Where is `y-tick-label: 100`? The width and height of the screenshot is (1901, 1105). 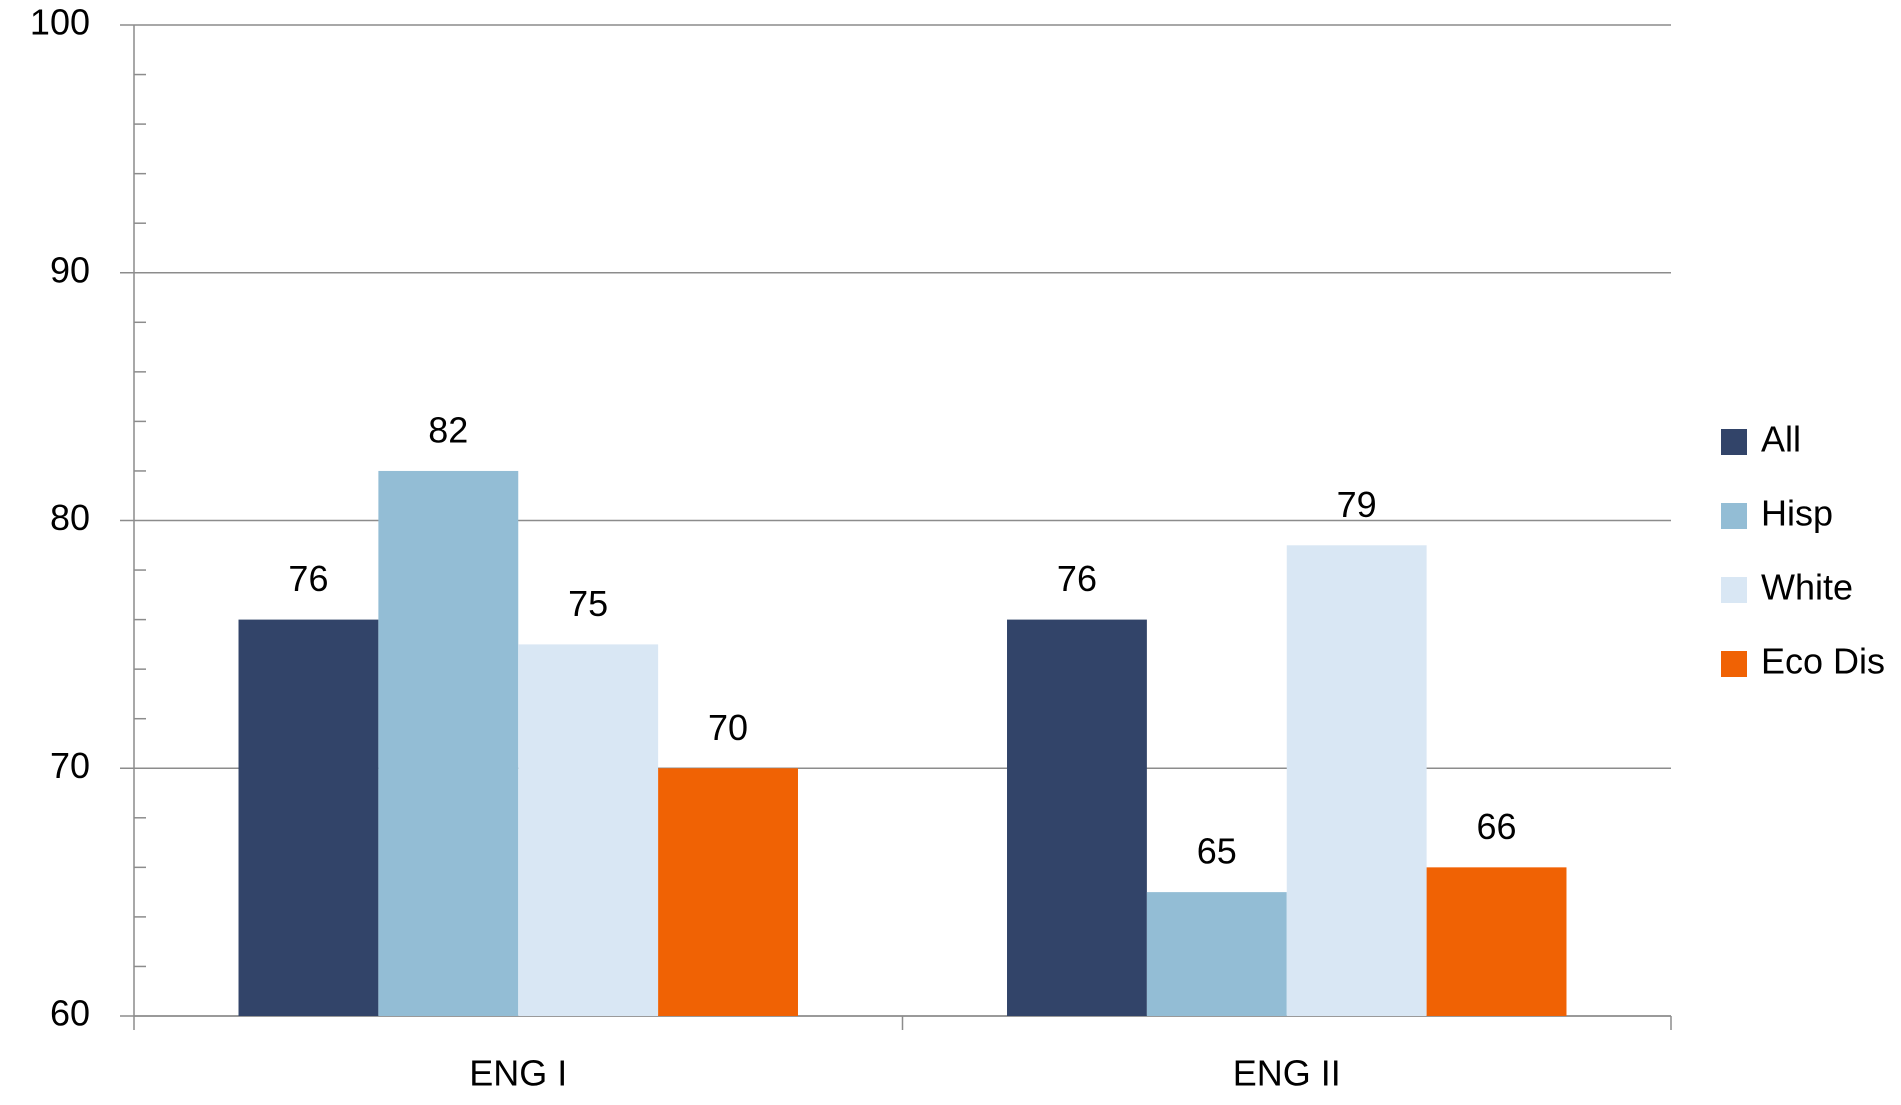 y-tick-label: 100 is located at coordinates (60, 22).